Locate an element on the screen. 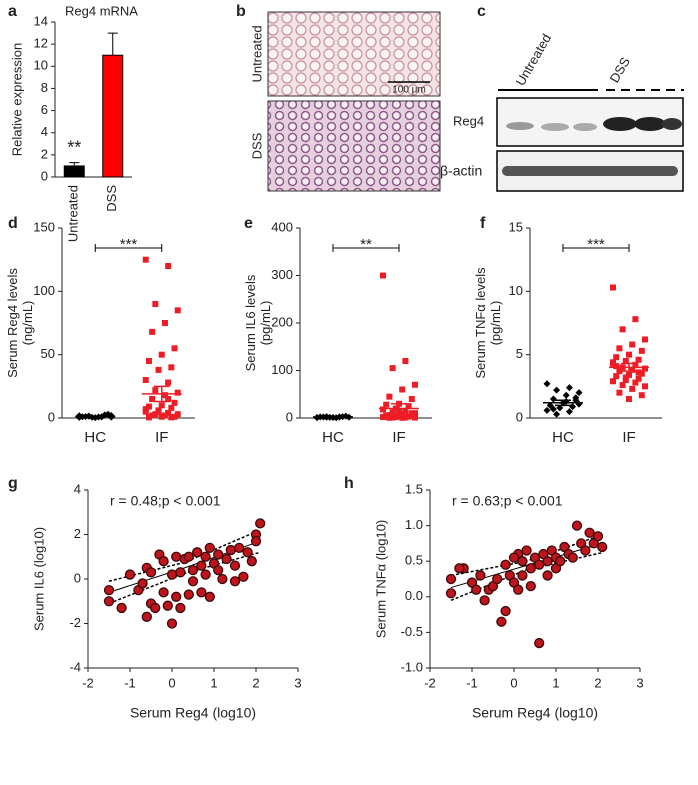 This screenshot has height=785, width=698. x-tick-label: 3 is located at coordinates (639, 682).